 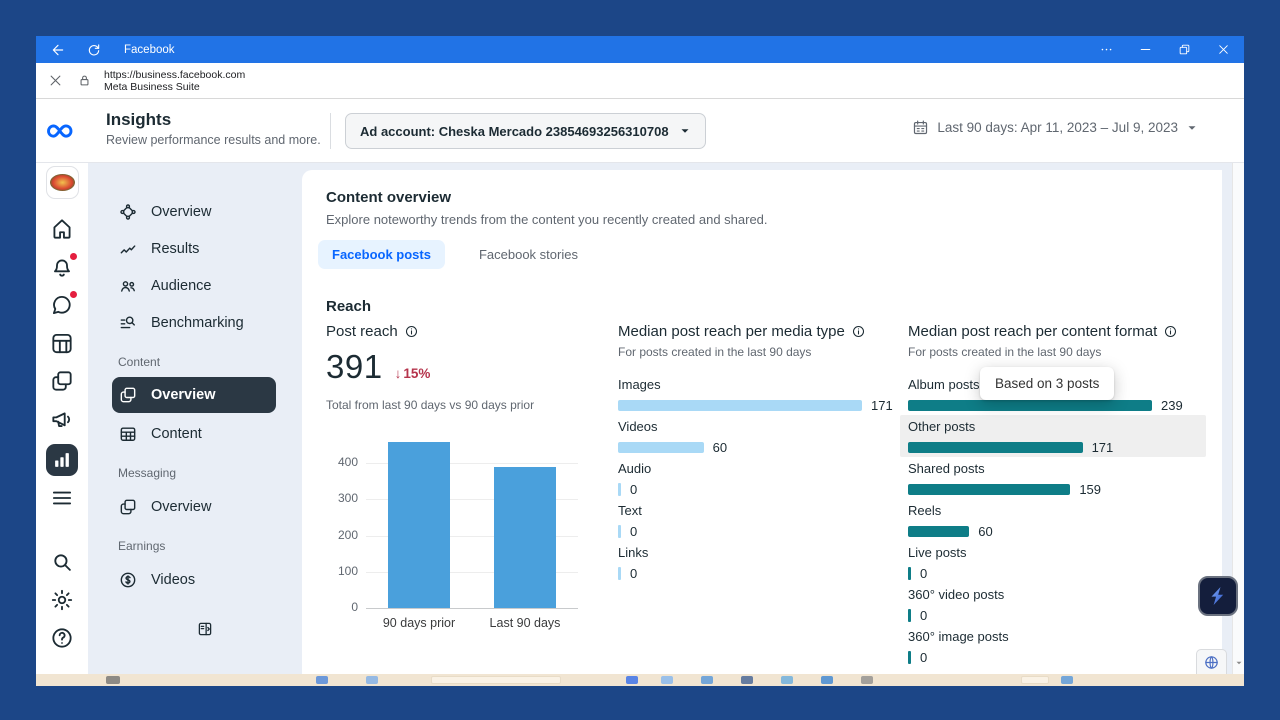 I want to click on bar-row-images: Images 171, so click(x=760, y=394).